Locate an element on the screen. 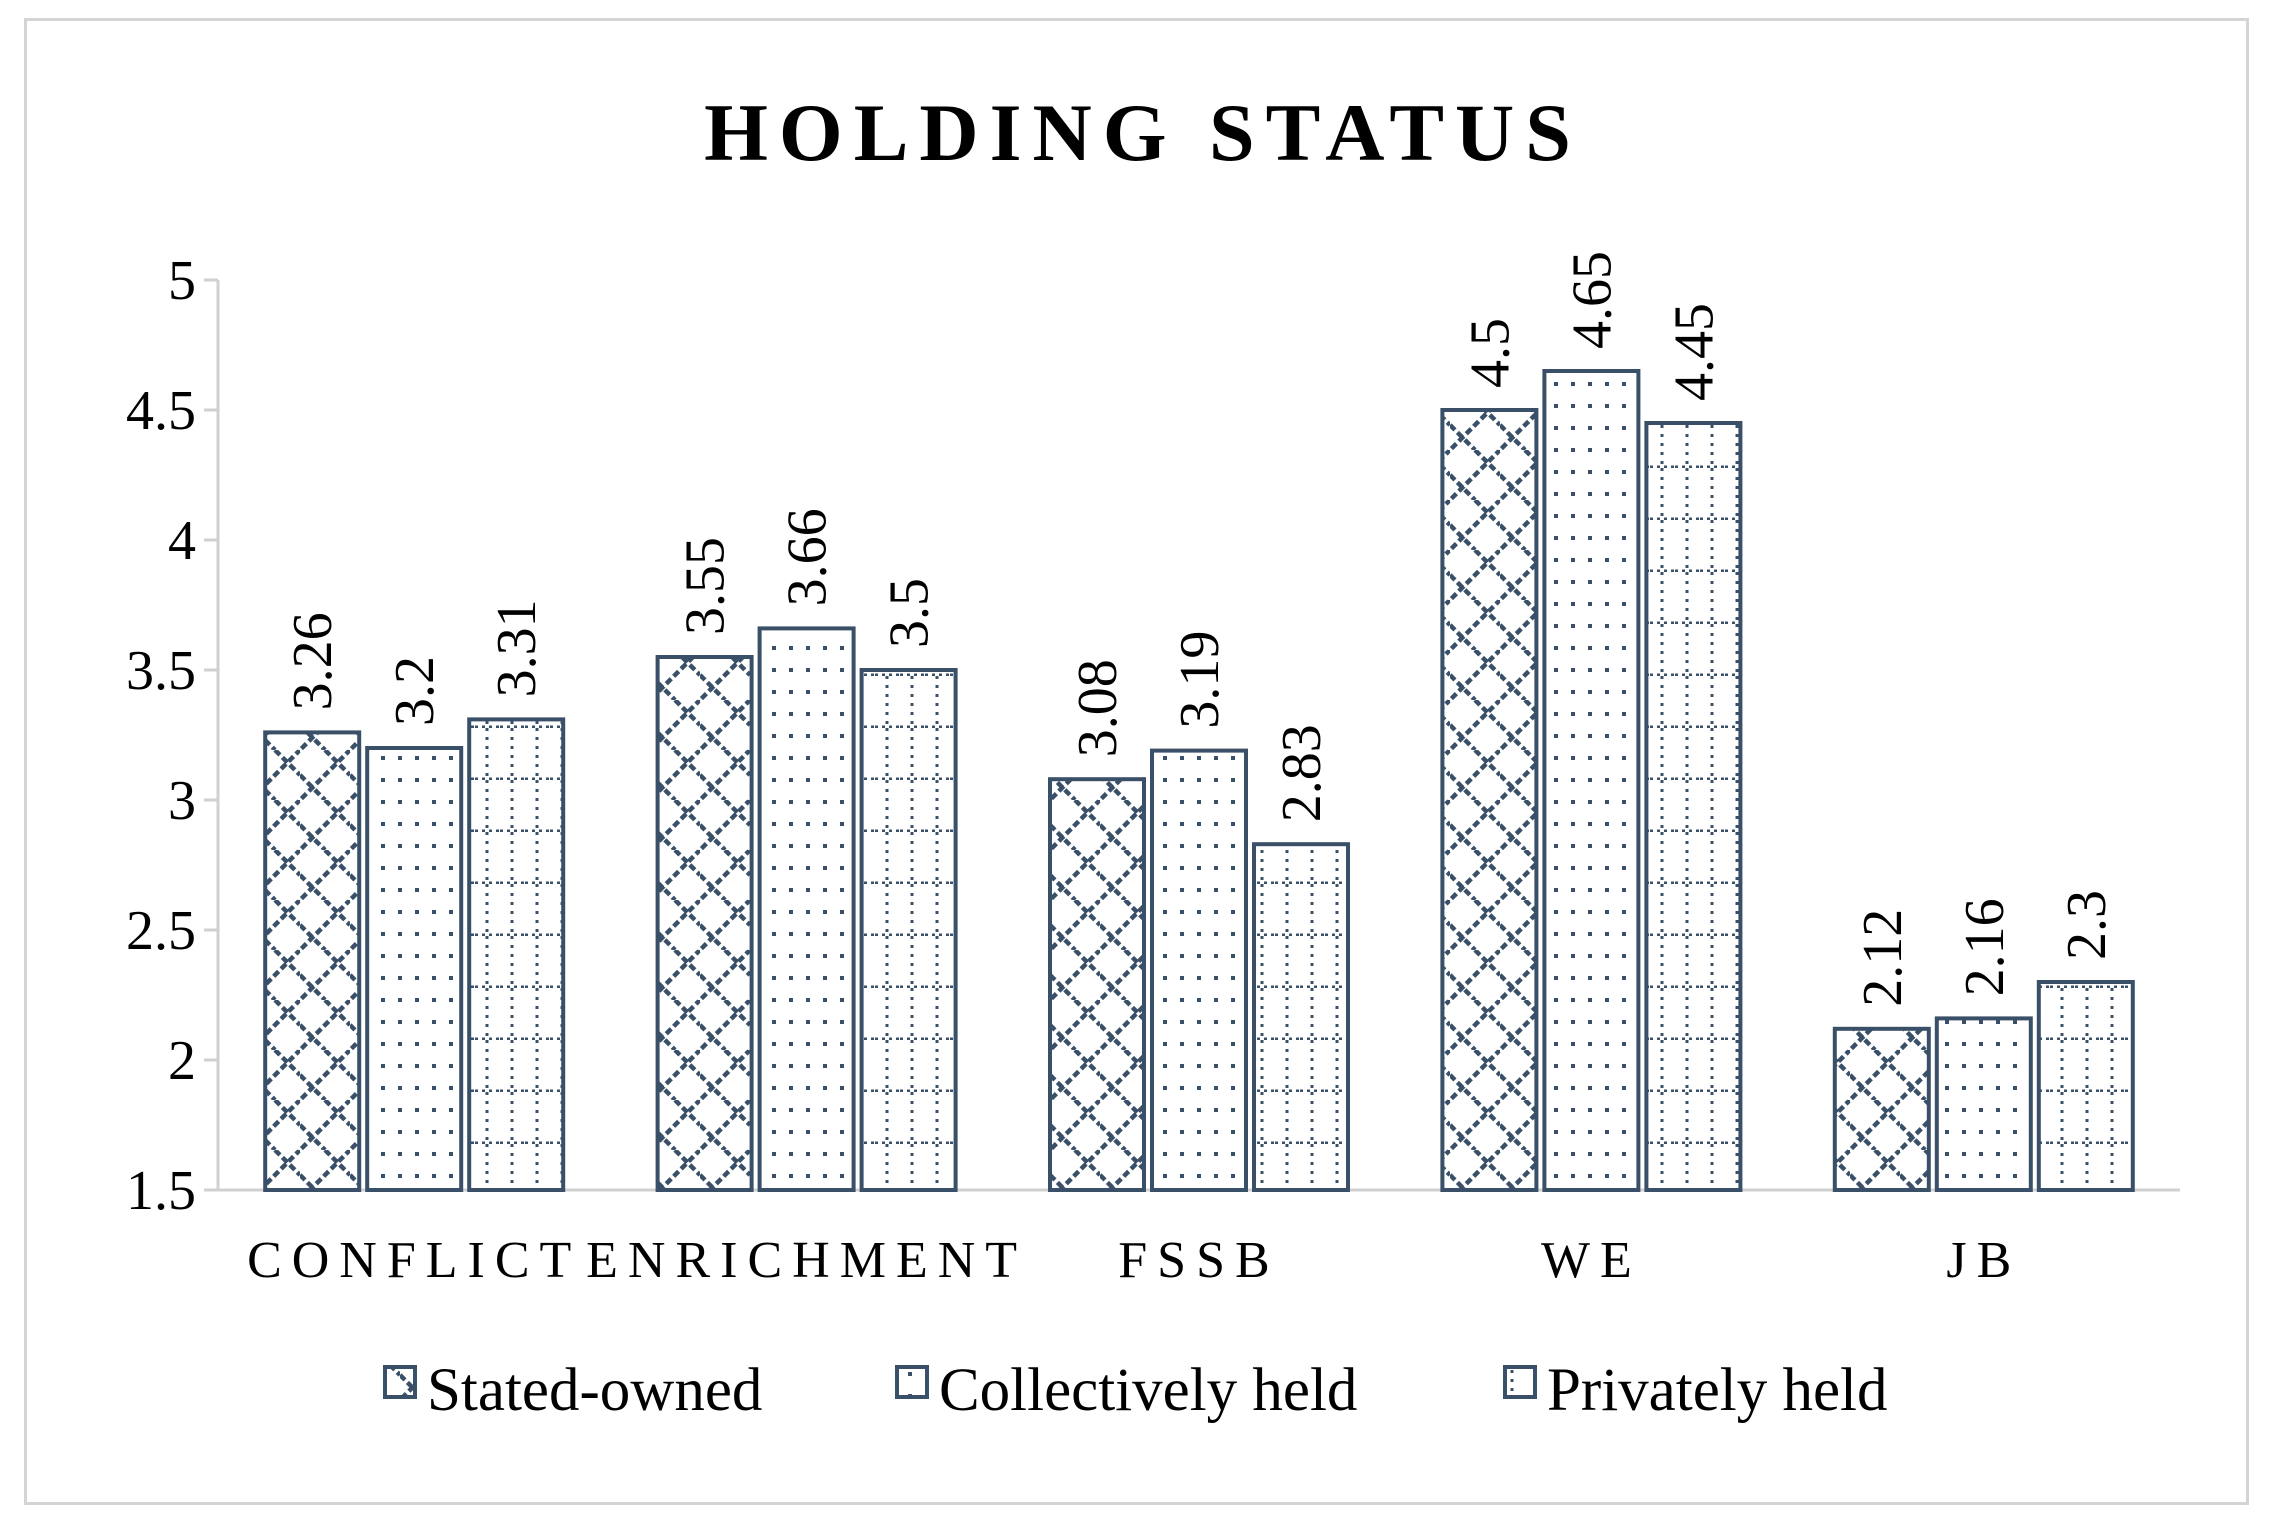 Image resolution: width=2273 pixels, height=1529 pixels. bar-privately-held-jb is located at coordinates (2085, 1086).